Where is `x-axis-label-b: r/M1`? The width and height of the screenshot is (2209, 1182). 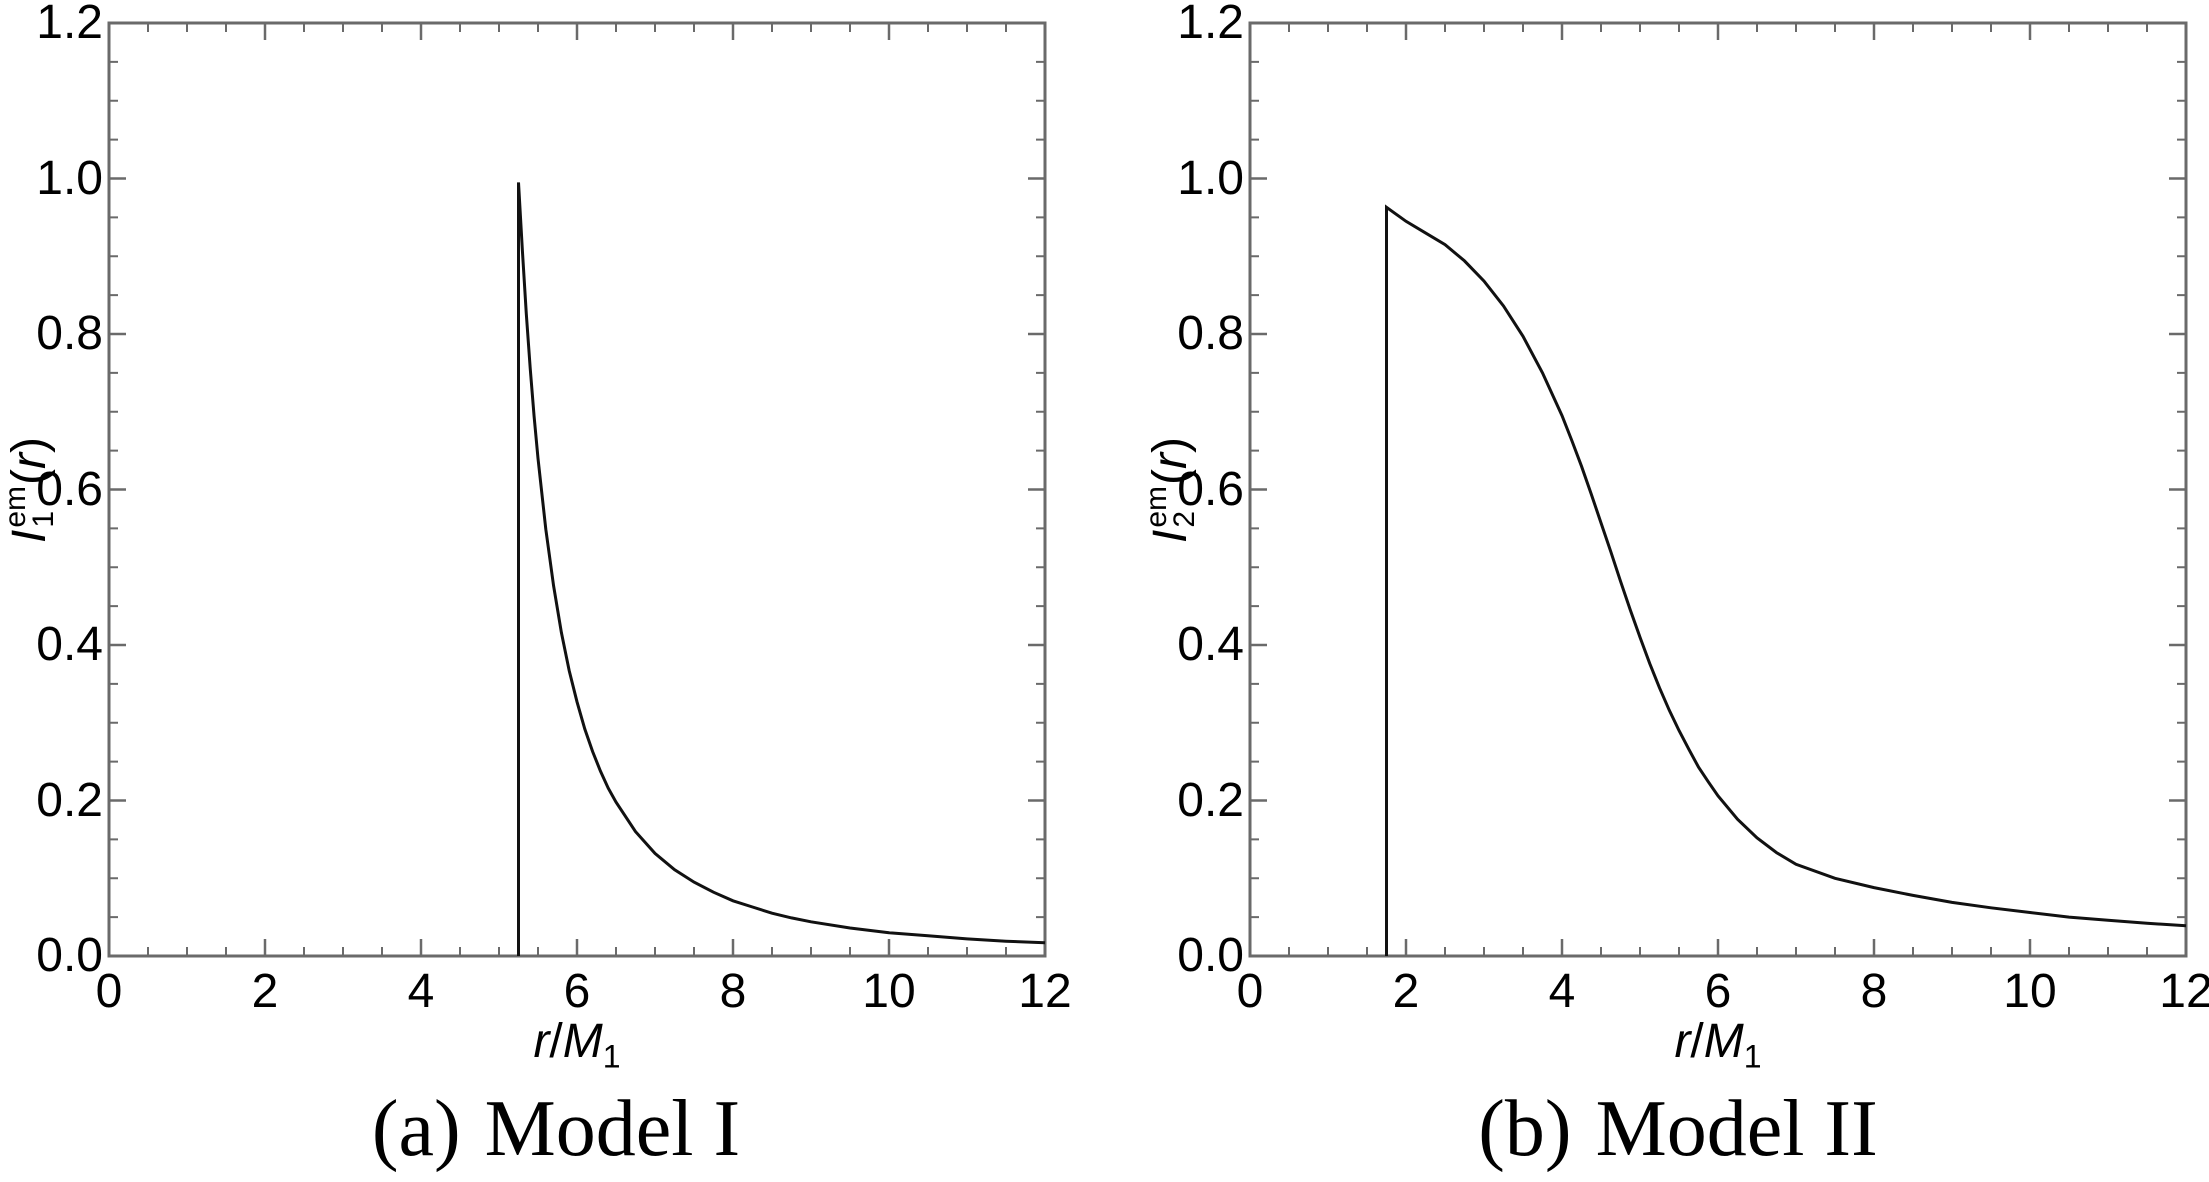 x-axis-label-b: r/M1 is located at coordinates (1718, 1045).